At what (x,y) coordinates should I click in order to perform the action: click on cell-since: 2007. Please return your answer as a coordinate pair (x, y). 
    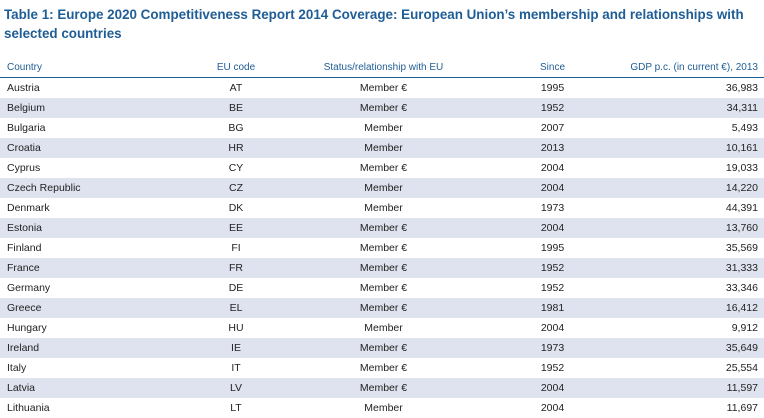
    Looking at the image, I should click on (552, 128).